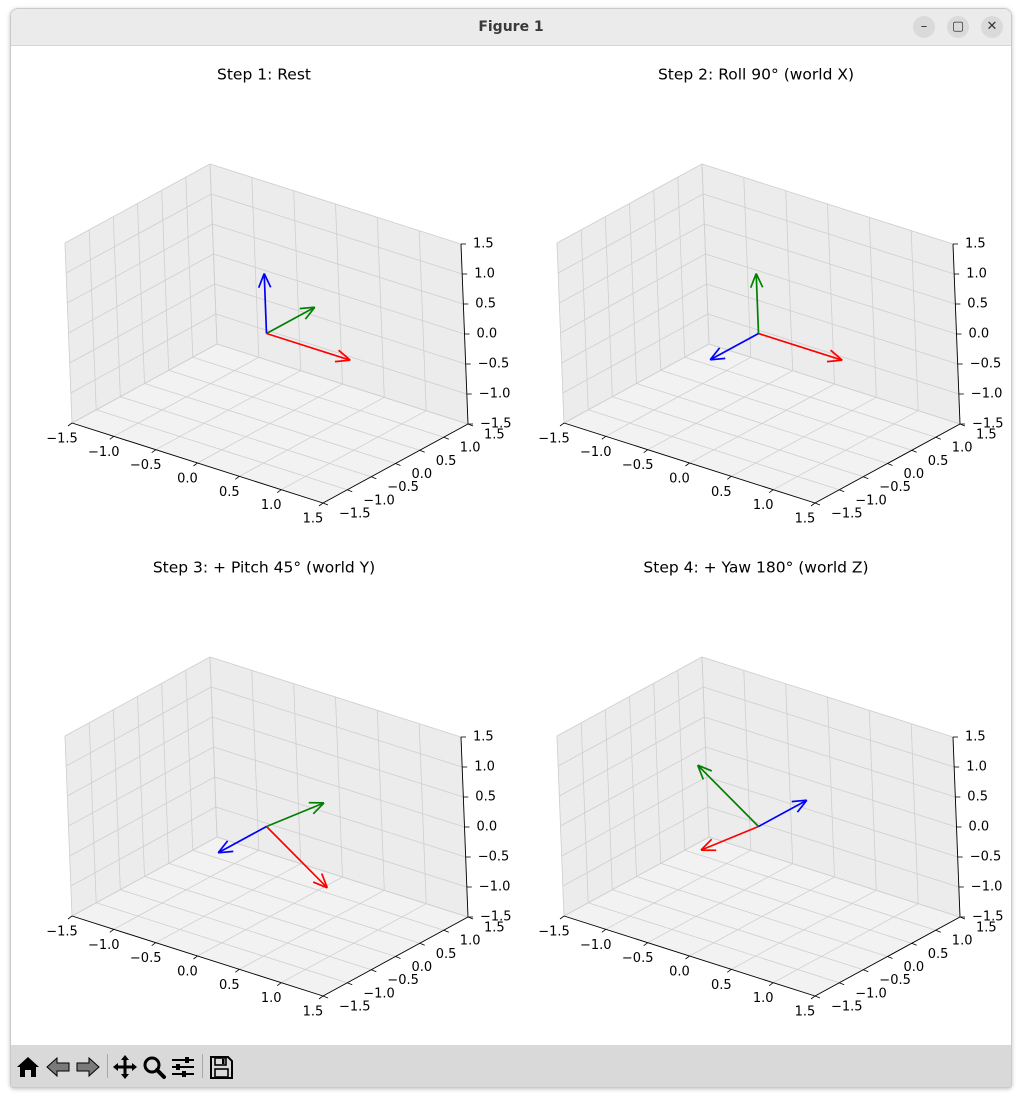 This screenshot has height=1097, width=1020. Describe the element at coordinates (183, 1067) in the screenshot. I see `configure-subplots-button` at that location.